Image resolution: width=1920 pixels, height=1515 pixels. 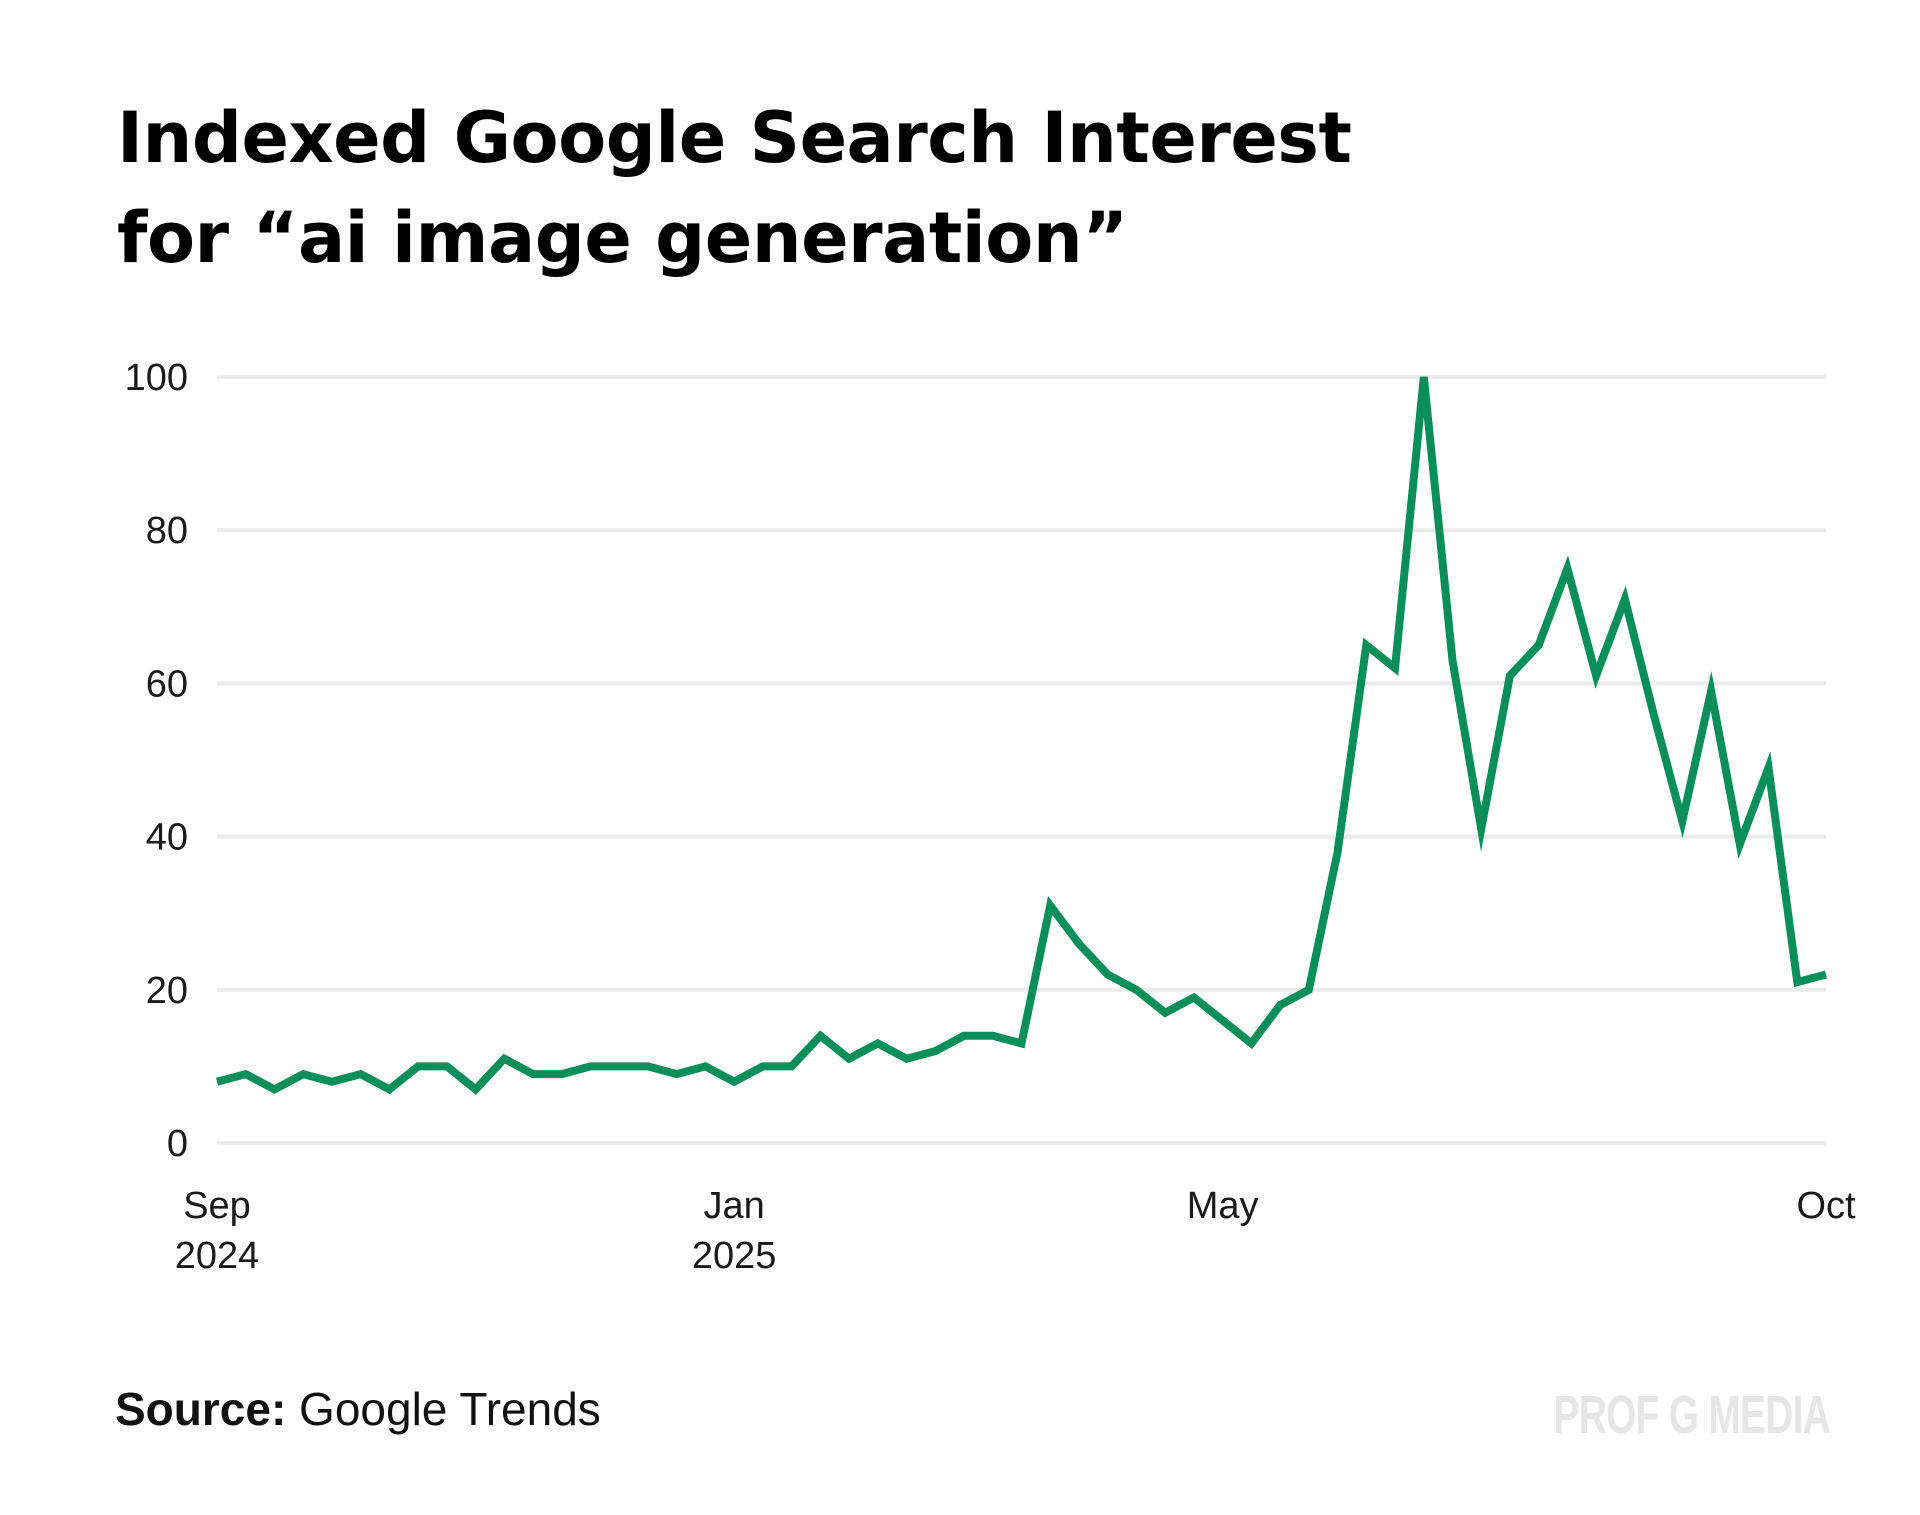 What do you see at coordinates (217, 1231) in the screenshot?
I see `x-tick-label-sep: Sep 2024` at bounding box center [217, 1231].